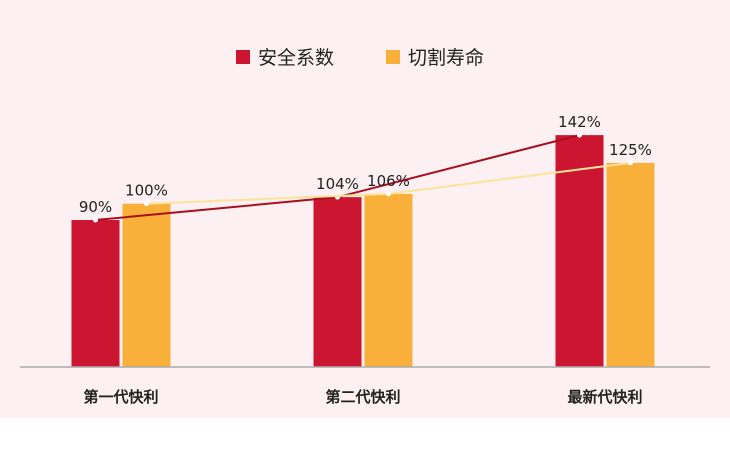 Image resolution: width=730 pixels, height=458 pixels. Describe the element at coordinates (388, 181) in the screenshot. I see `value-label-life-1: 106%` at that location.